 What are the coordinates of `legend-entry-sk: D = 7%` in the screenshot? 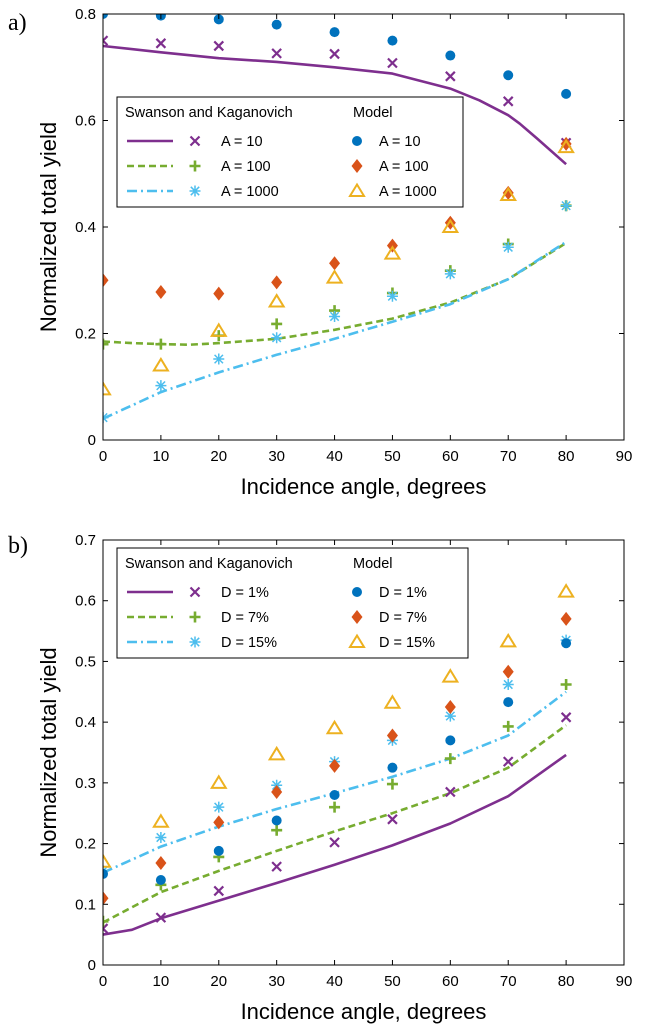 It's located at (245, 618).